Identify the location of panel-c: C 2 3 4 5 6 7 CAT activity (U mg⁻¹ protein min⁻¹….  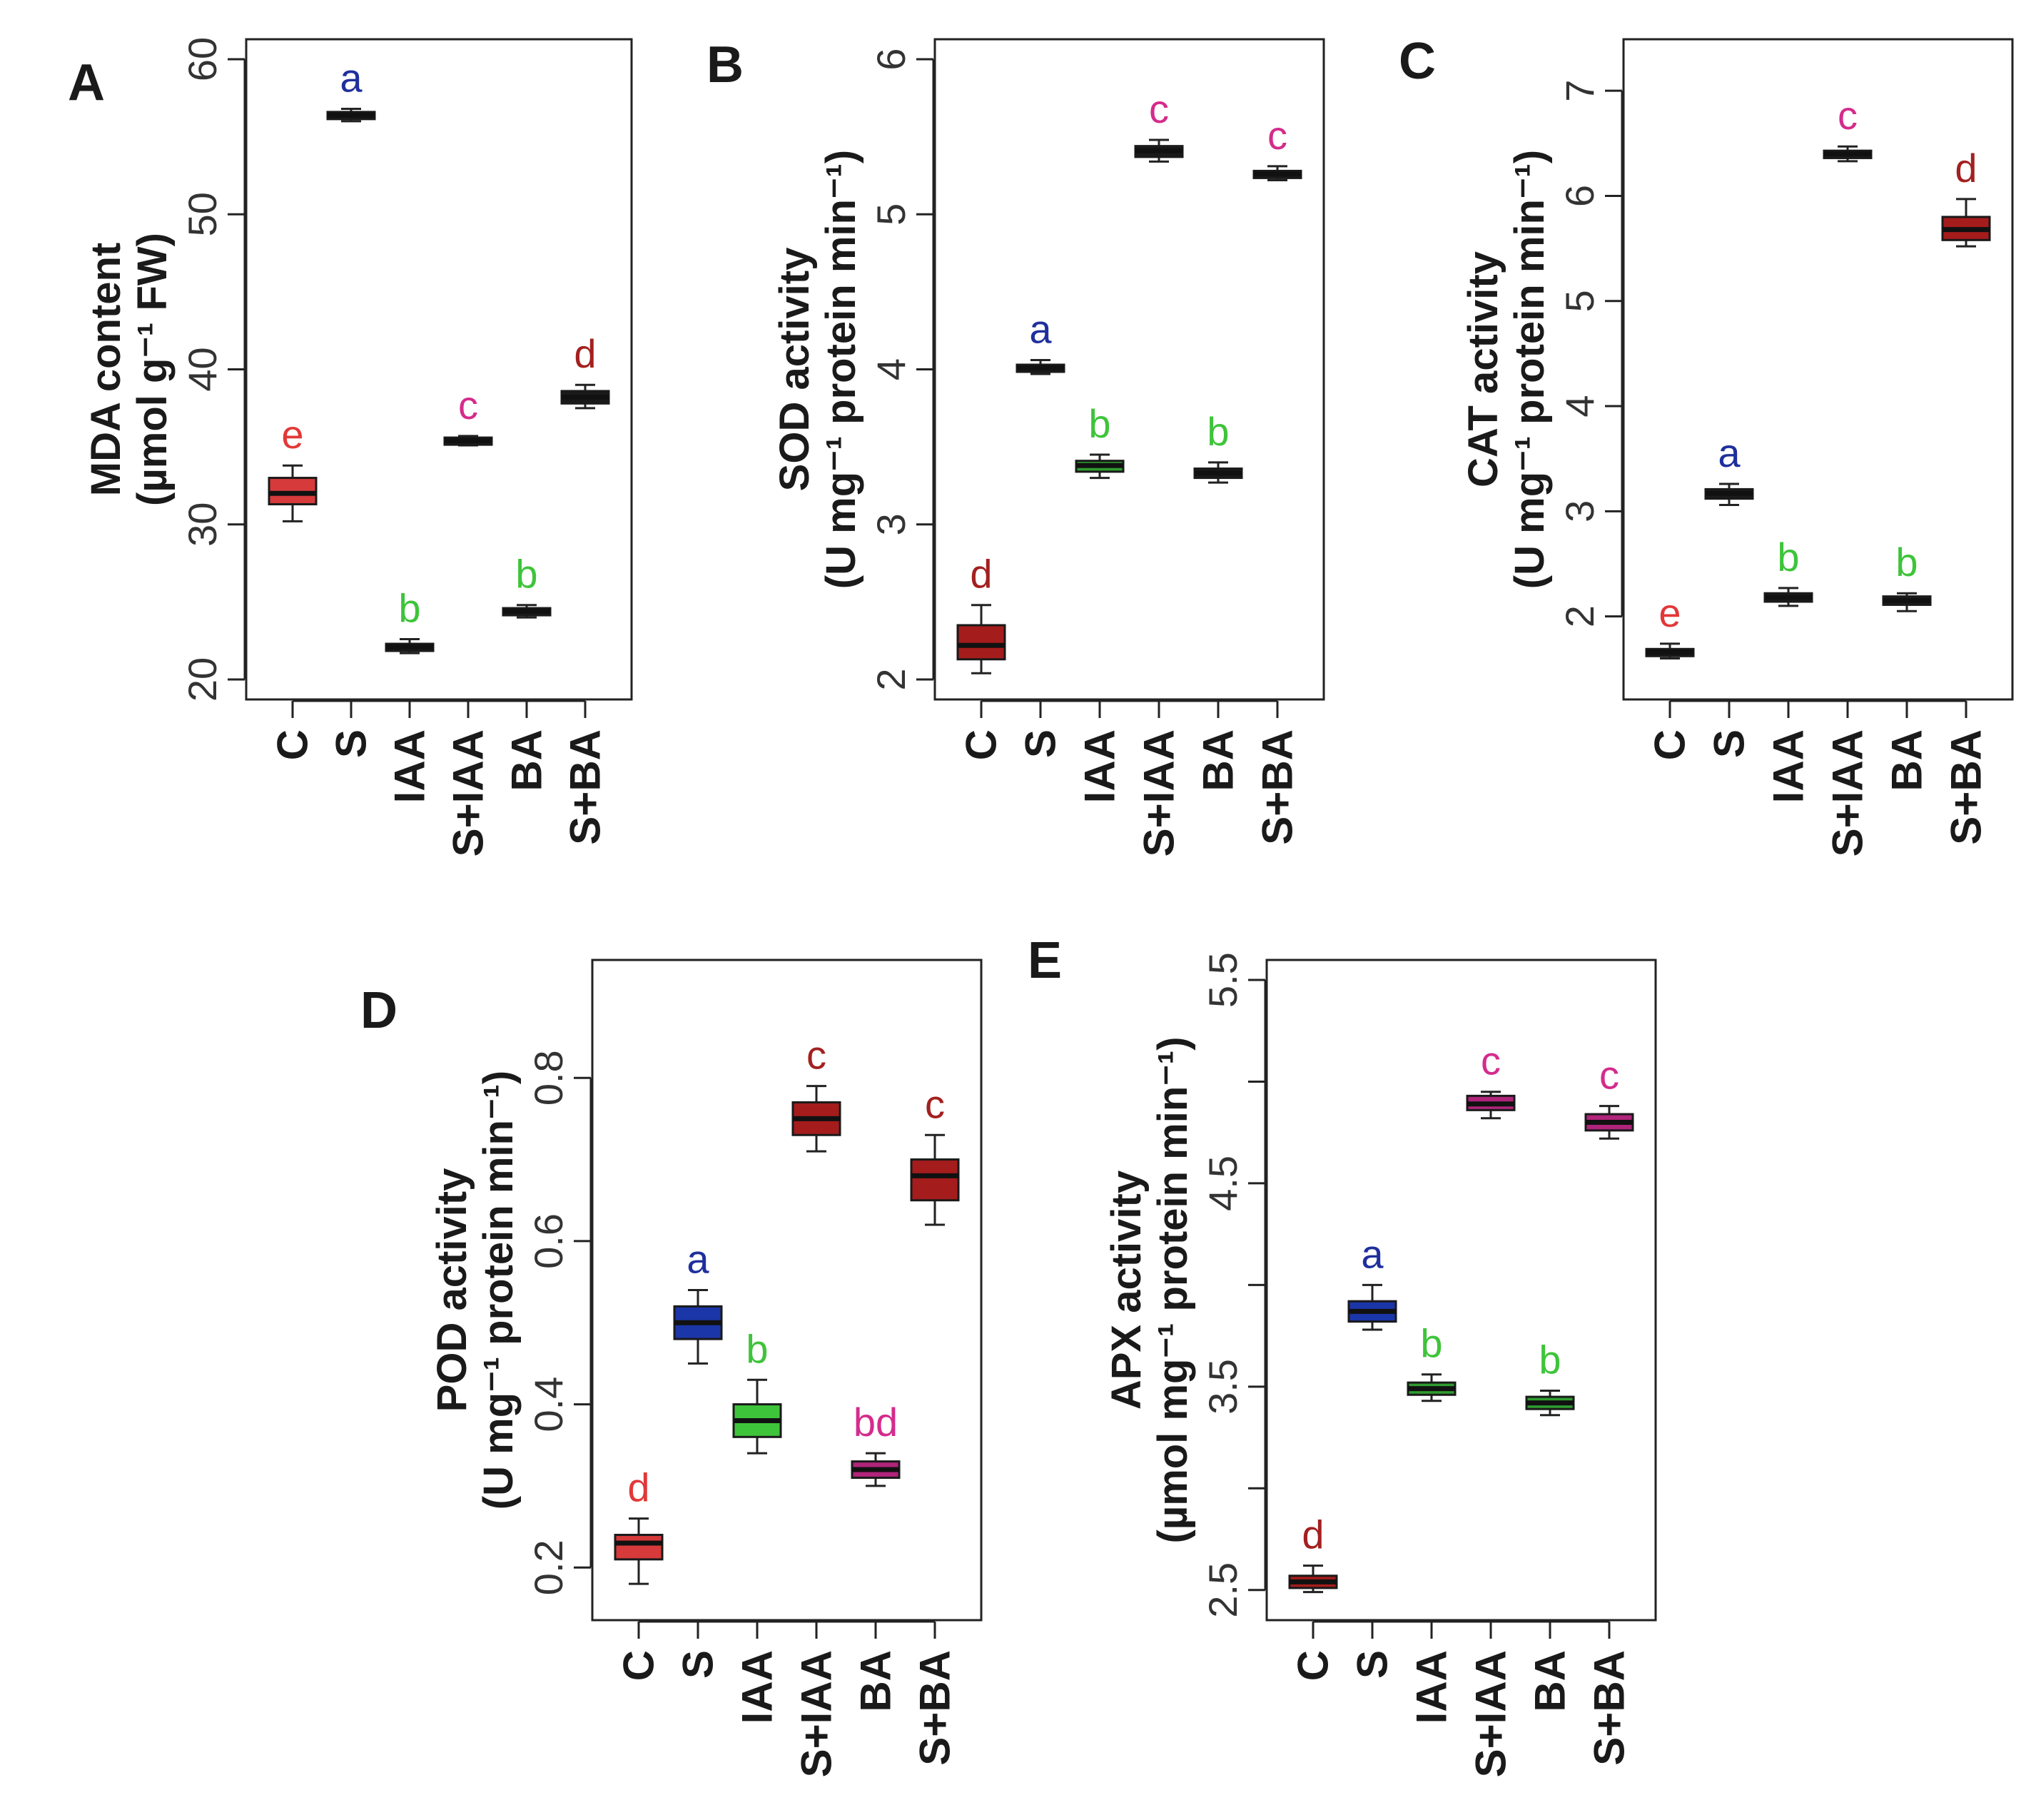
(1706, 444).